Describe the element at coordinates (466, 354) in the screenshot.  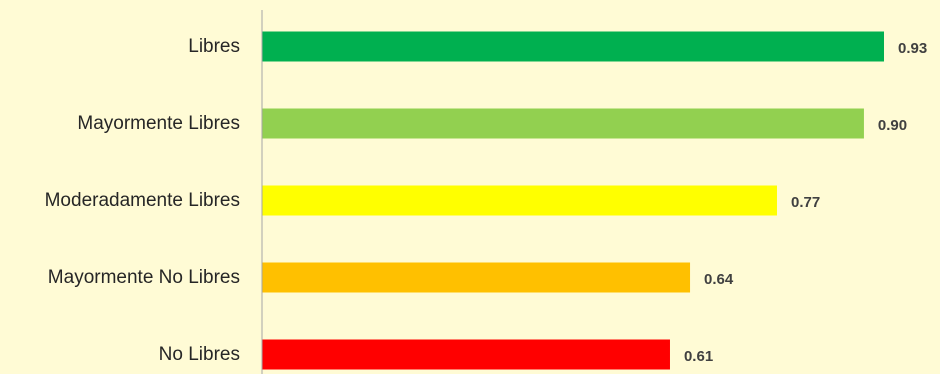
I see `bar-no-libres` at that location.